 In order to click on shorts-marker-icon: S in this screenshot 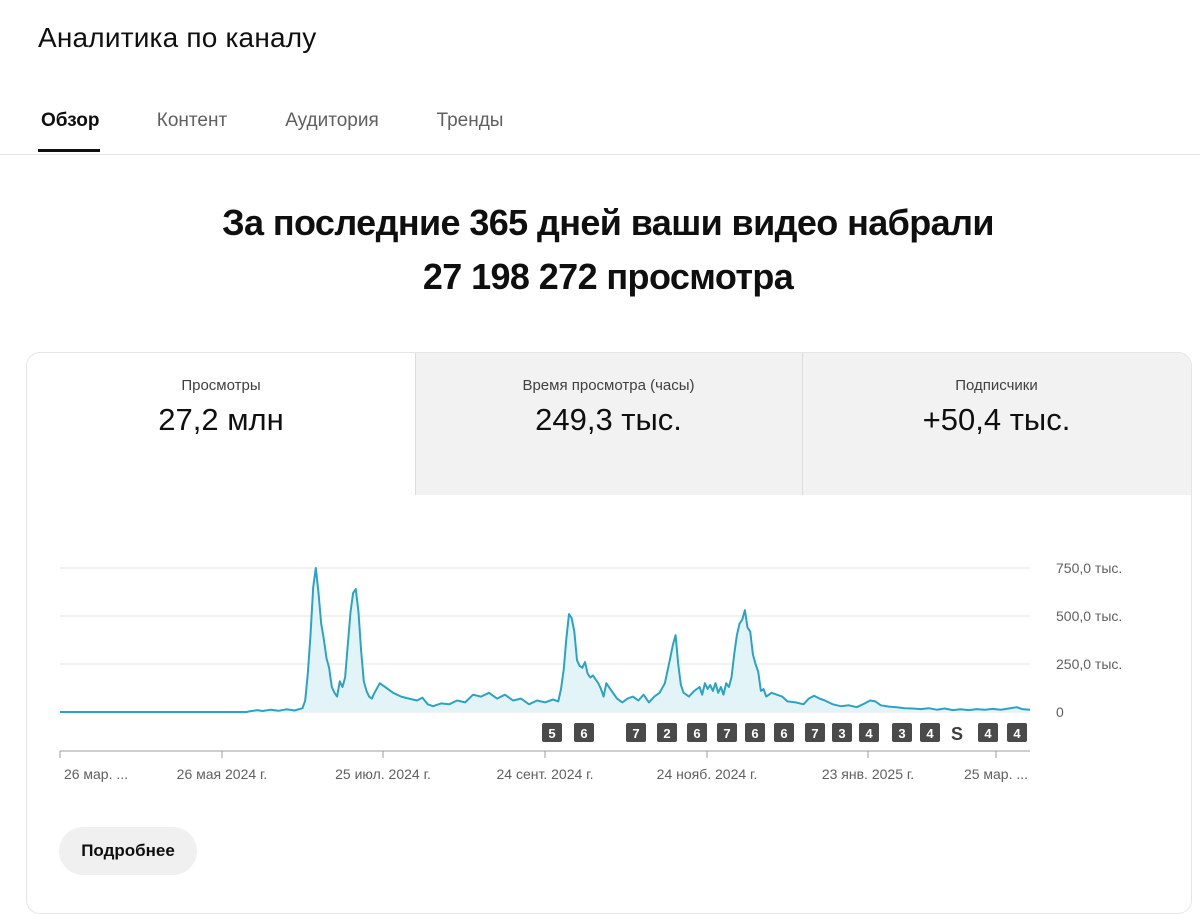, I will do `click(957, 734)`.